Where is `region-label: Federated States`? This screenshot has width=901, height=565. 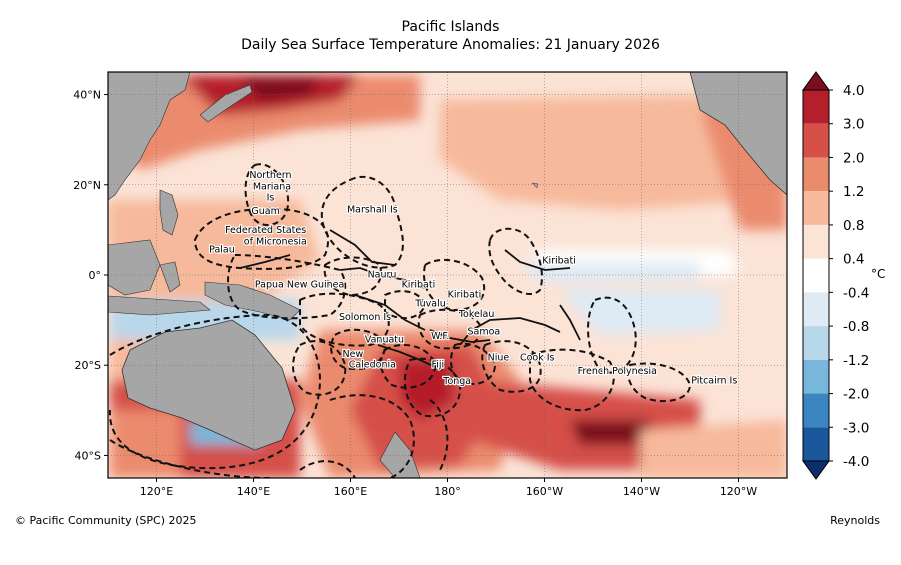
region-label: Federated States is located at coordinates (265, 230).